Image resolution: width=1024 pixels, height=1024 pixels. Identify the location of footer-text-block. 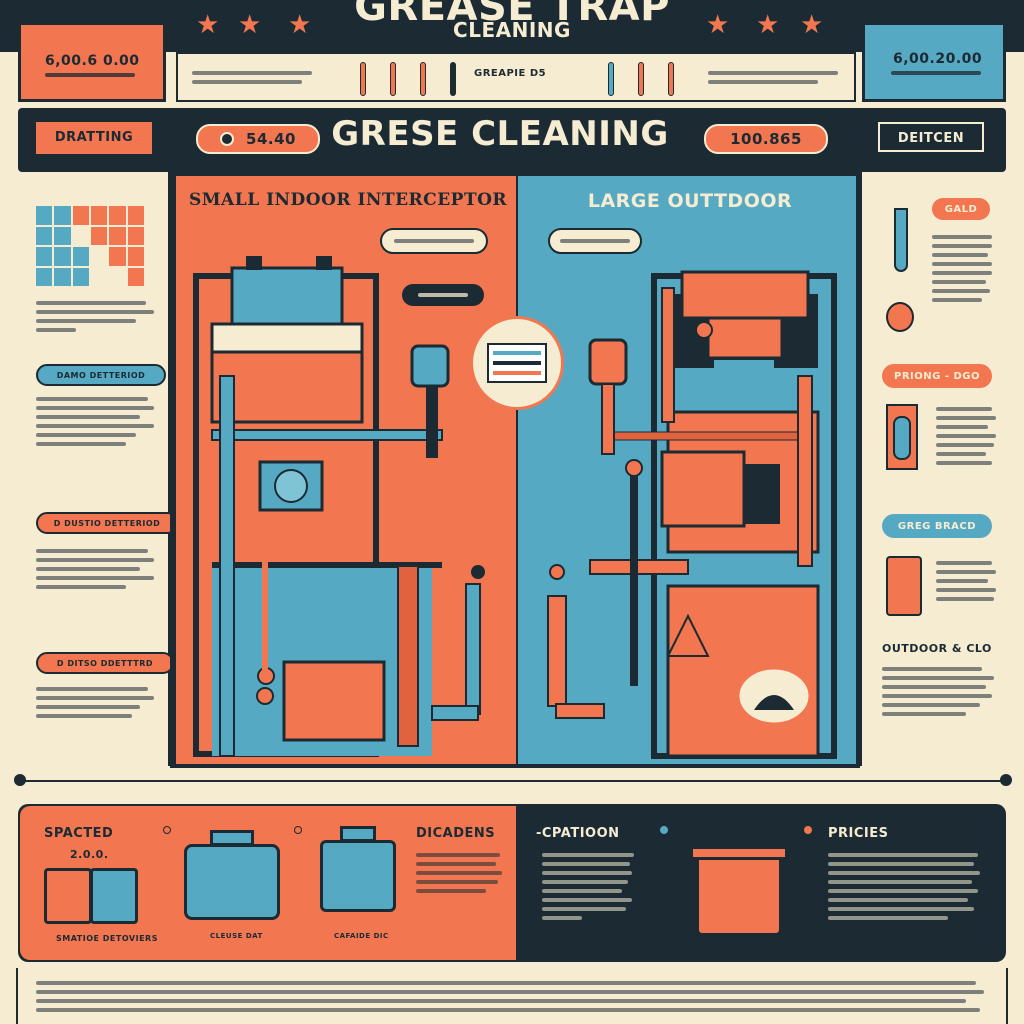
(511, 996).